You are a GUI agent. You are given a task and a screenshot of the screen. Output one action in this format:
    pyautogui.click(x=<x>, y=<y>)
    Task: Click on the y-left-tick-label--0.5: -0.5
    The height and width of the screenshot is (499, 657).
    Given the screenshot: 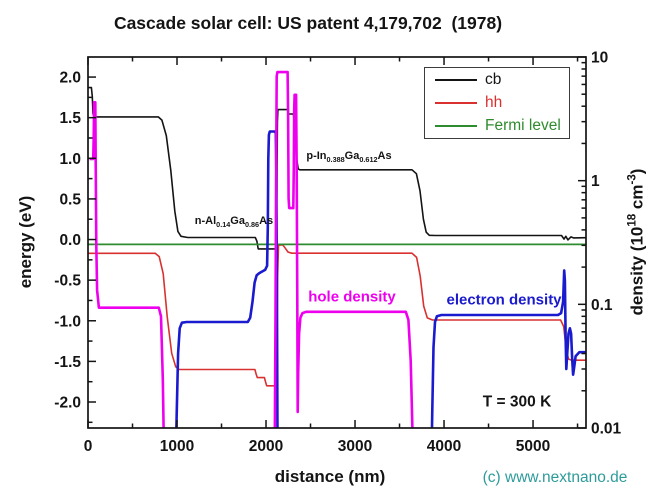 What is the action you would take?
    pyautogui.click(x=67, y=281)
    